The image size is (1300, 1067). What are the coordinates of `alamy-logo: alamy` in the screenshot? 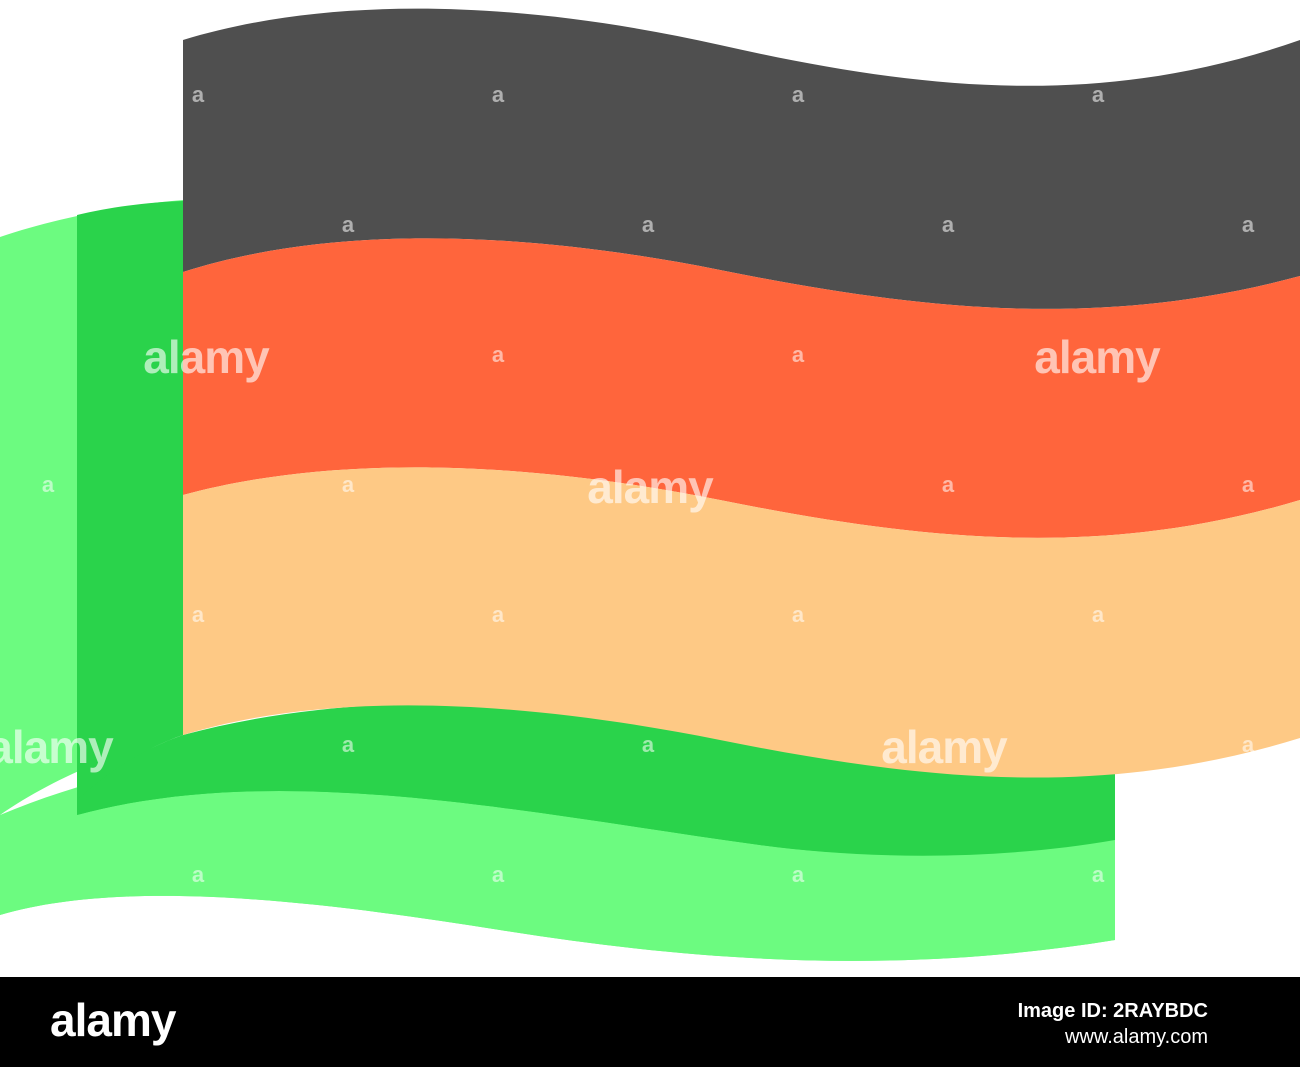 It's located at (113, 1020).